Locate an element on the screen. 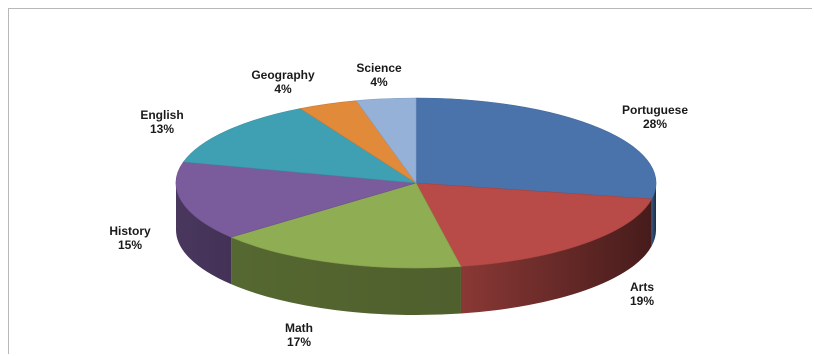  pie-slice-history is located at coordinates (296, 199).